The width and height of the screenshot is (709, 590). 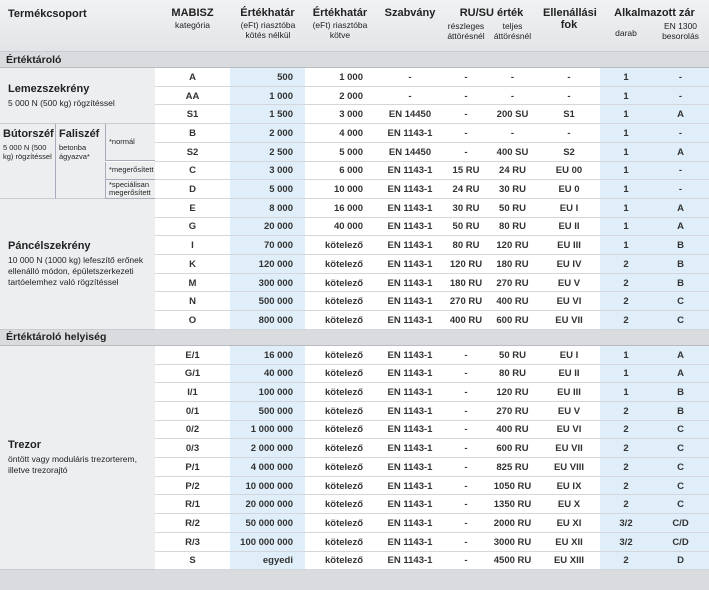 I want to click on cell: 2 000 000, so click(x=271, y=449).